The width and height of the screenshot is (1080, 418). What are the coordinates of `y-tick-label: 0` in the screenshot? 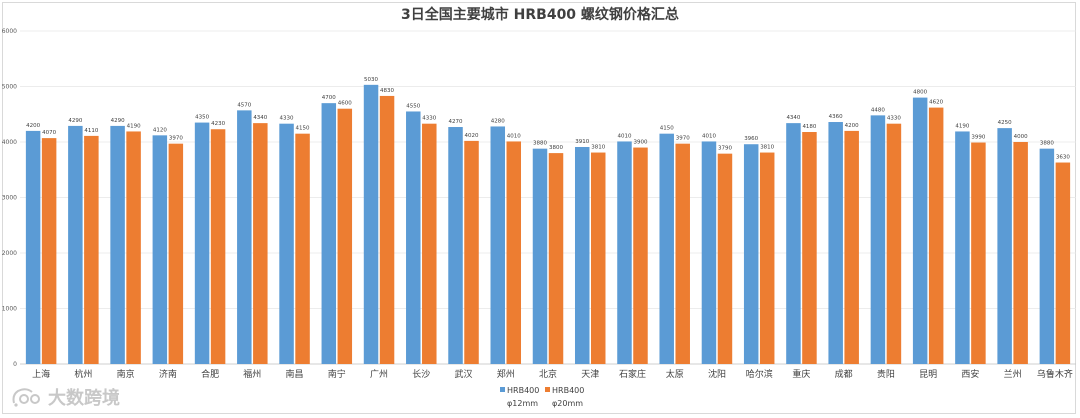 It's located at (15, 364).